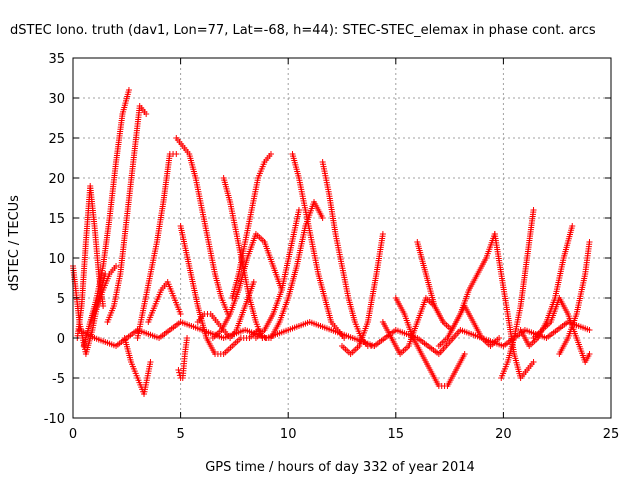 This screenshot has width=640, height=480. I want to click on x-axis-label: GPS time / hours of day 332 of year 2014, so click(340, 467).